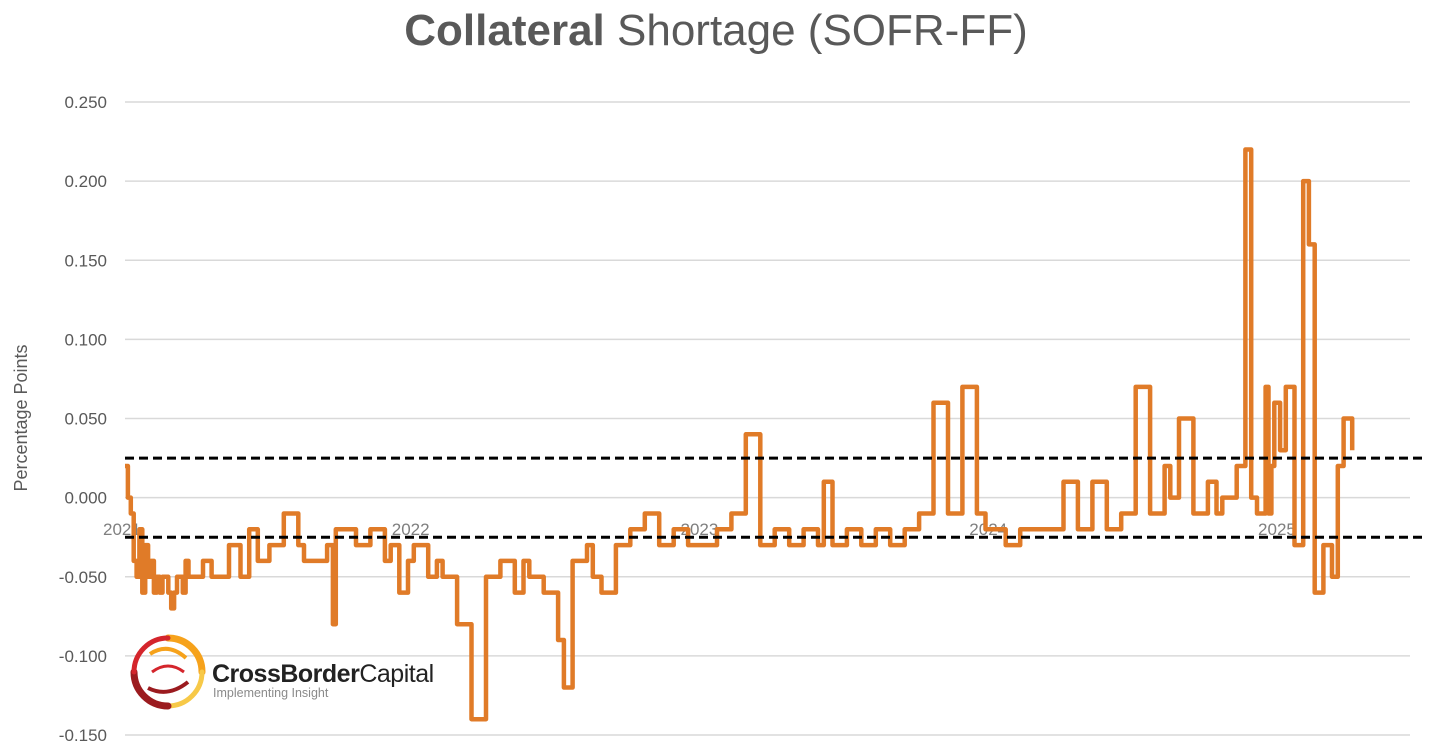 This screenshot has width=1440, height=754. What do you see at coordinates (85, 339) in the screenshot?
I see `y-tick-label: 0.100` at bounding box center [85, 339].